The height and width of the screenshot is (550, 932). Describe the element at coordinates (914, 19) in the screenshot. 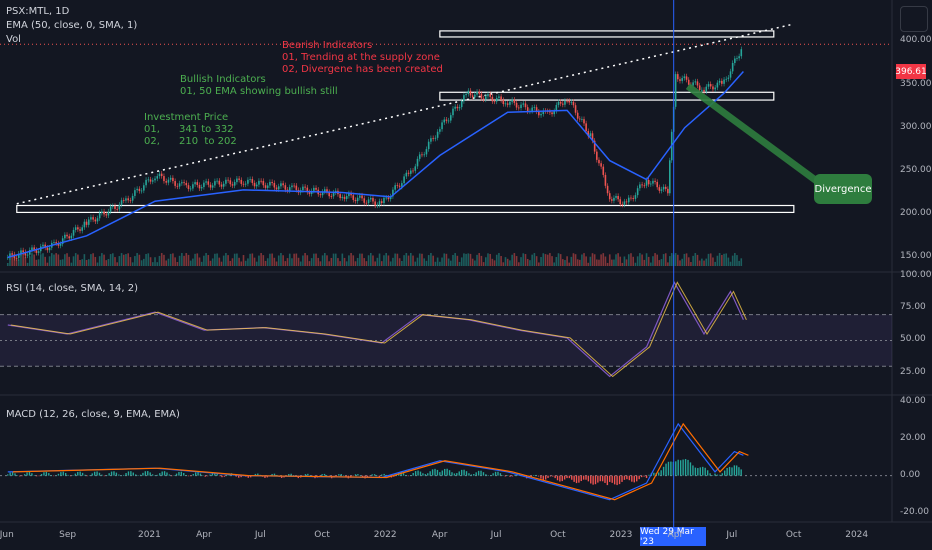

I see `chart-settings-button` at that location.